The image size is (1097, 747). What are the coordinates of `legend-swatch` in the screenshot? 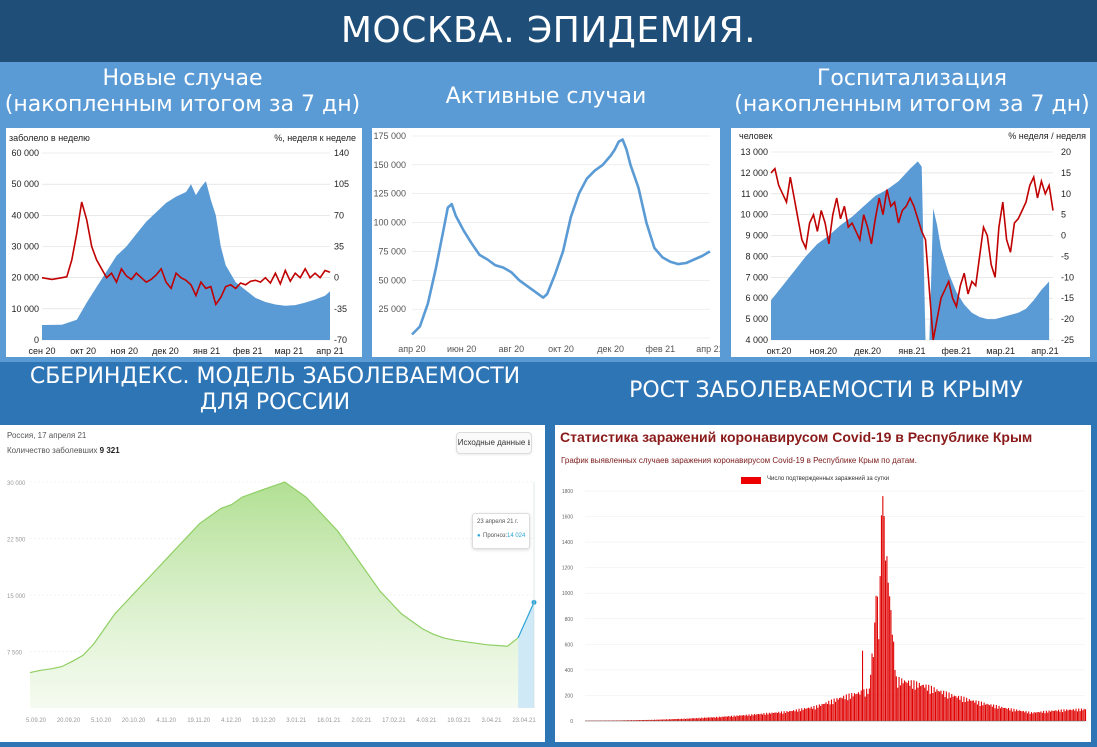 It's located at (751, 480).